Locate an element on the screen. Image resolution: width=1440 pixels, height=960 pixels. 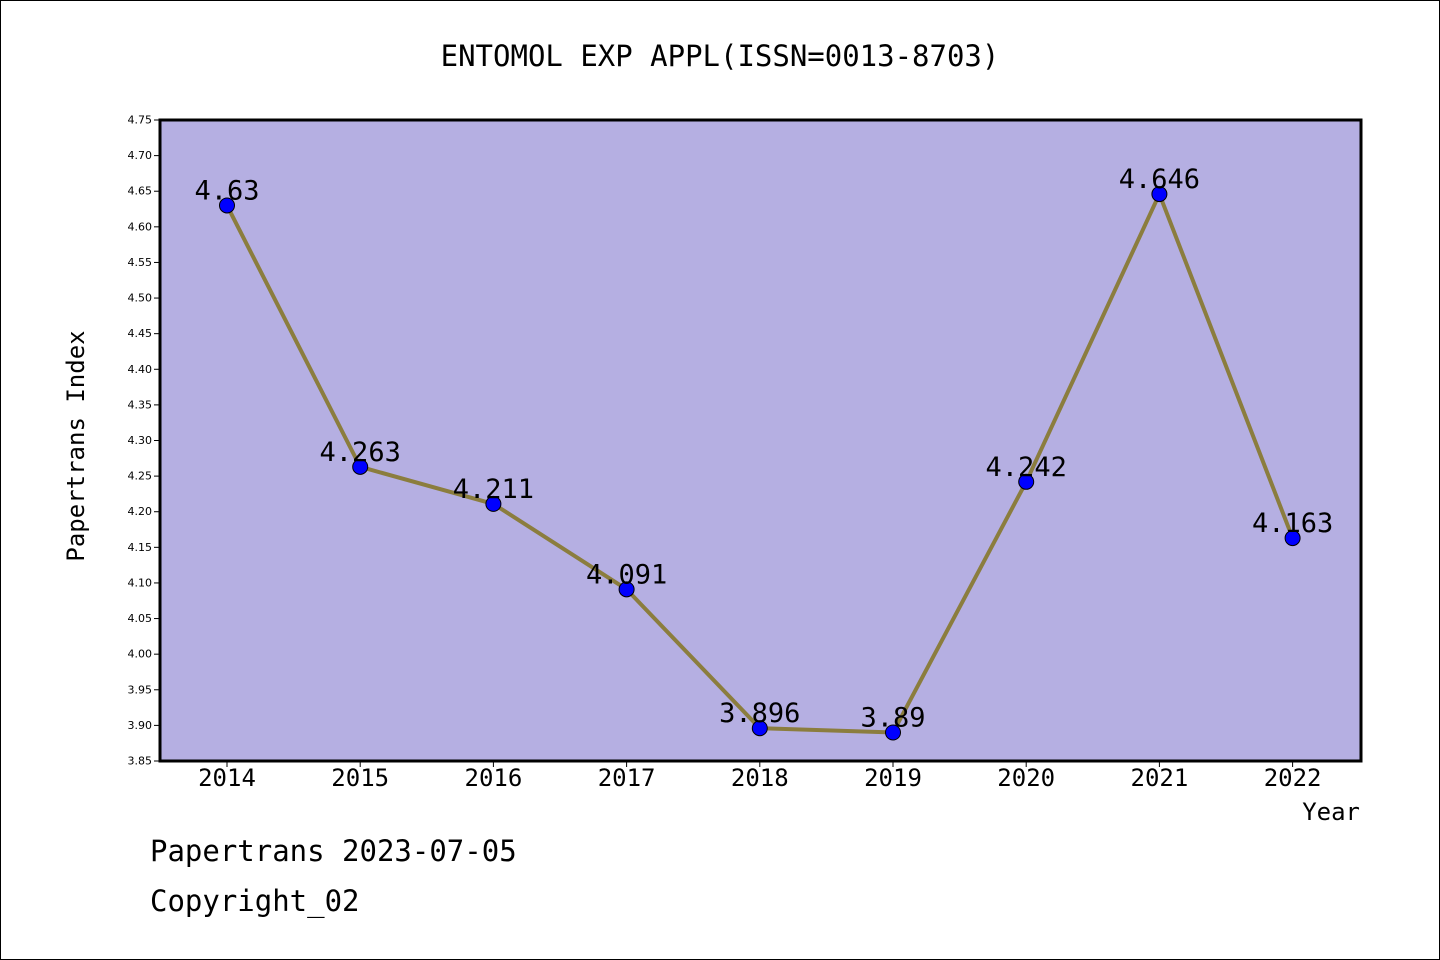
y-tick-label: 4.30 is located at coordinates (140, 440).